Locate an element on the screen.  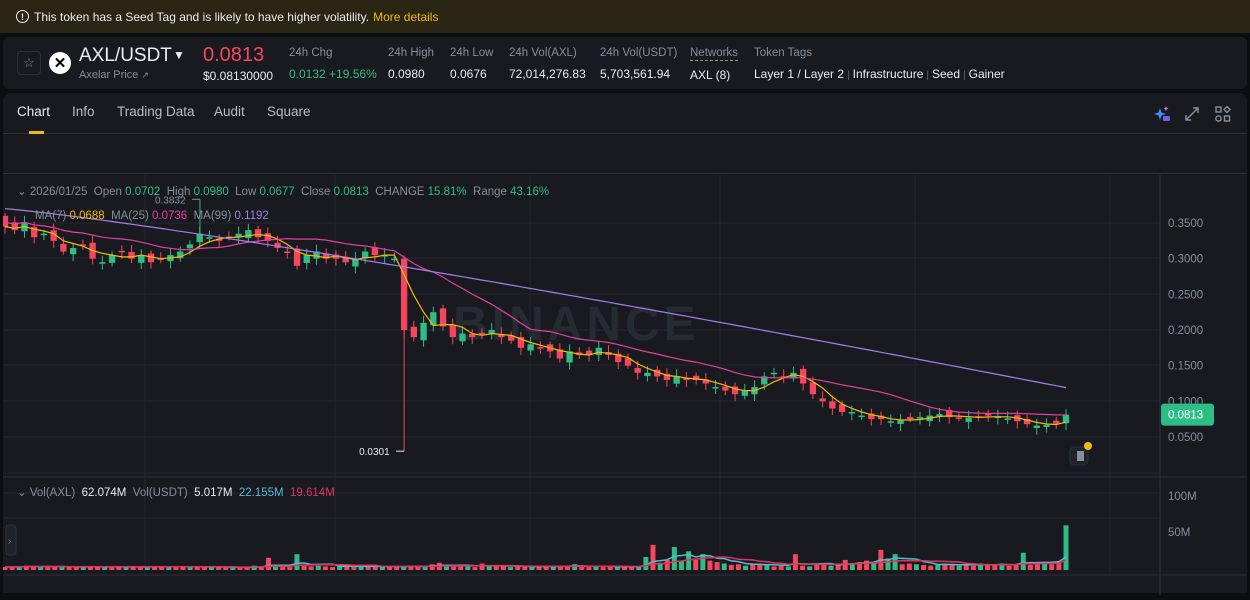
price-axis-tick: 0.3000 is located at coordinates (1185, 260).